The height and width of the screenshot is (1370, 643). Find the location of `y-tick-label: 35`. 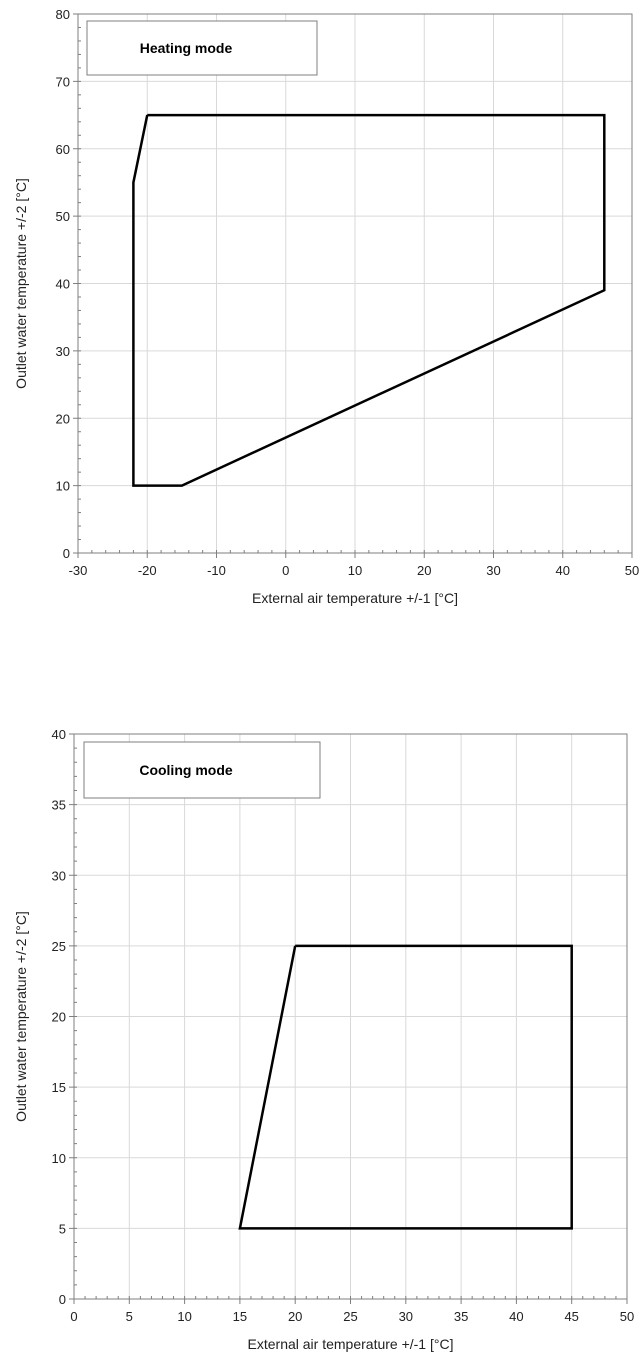

y-tick-label: 35 is located at coordinates (59, 805).